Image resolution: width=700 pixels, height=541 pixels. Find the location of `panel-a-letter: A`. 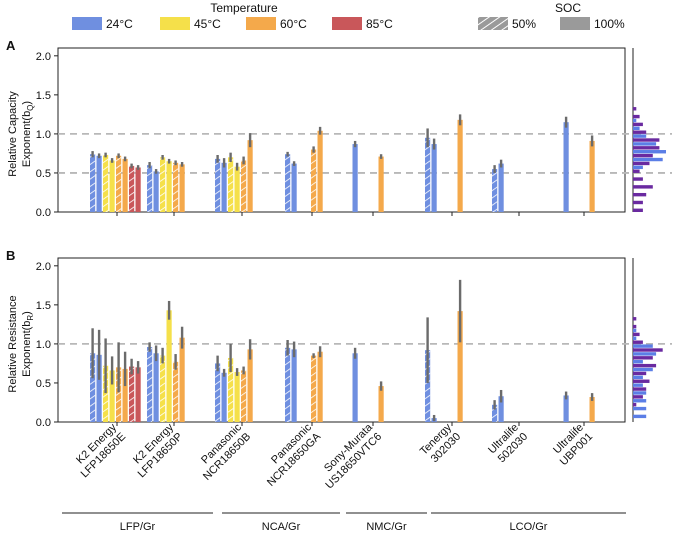

panel-a-letter: A is located at coordinates (11, 45).